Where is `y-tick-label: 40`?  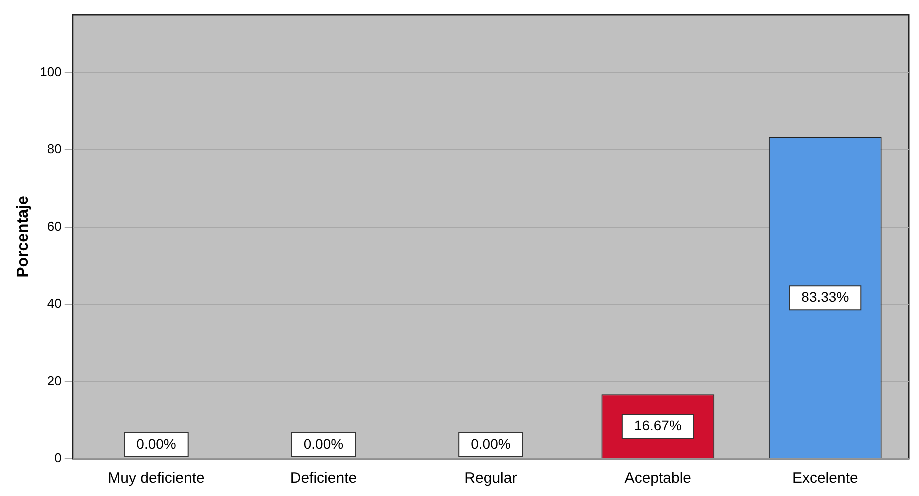 y-tick-label: 40 is located at coordinates (54, 304).